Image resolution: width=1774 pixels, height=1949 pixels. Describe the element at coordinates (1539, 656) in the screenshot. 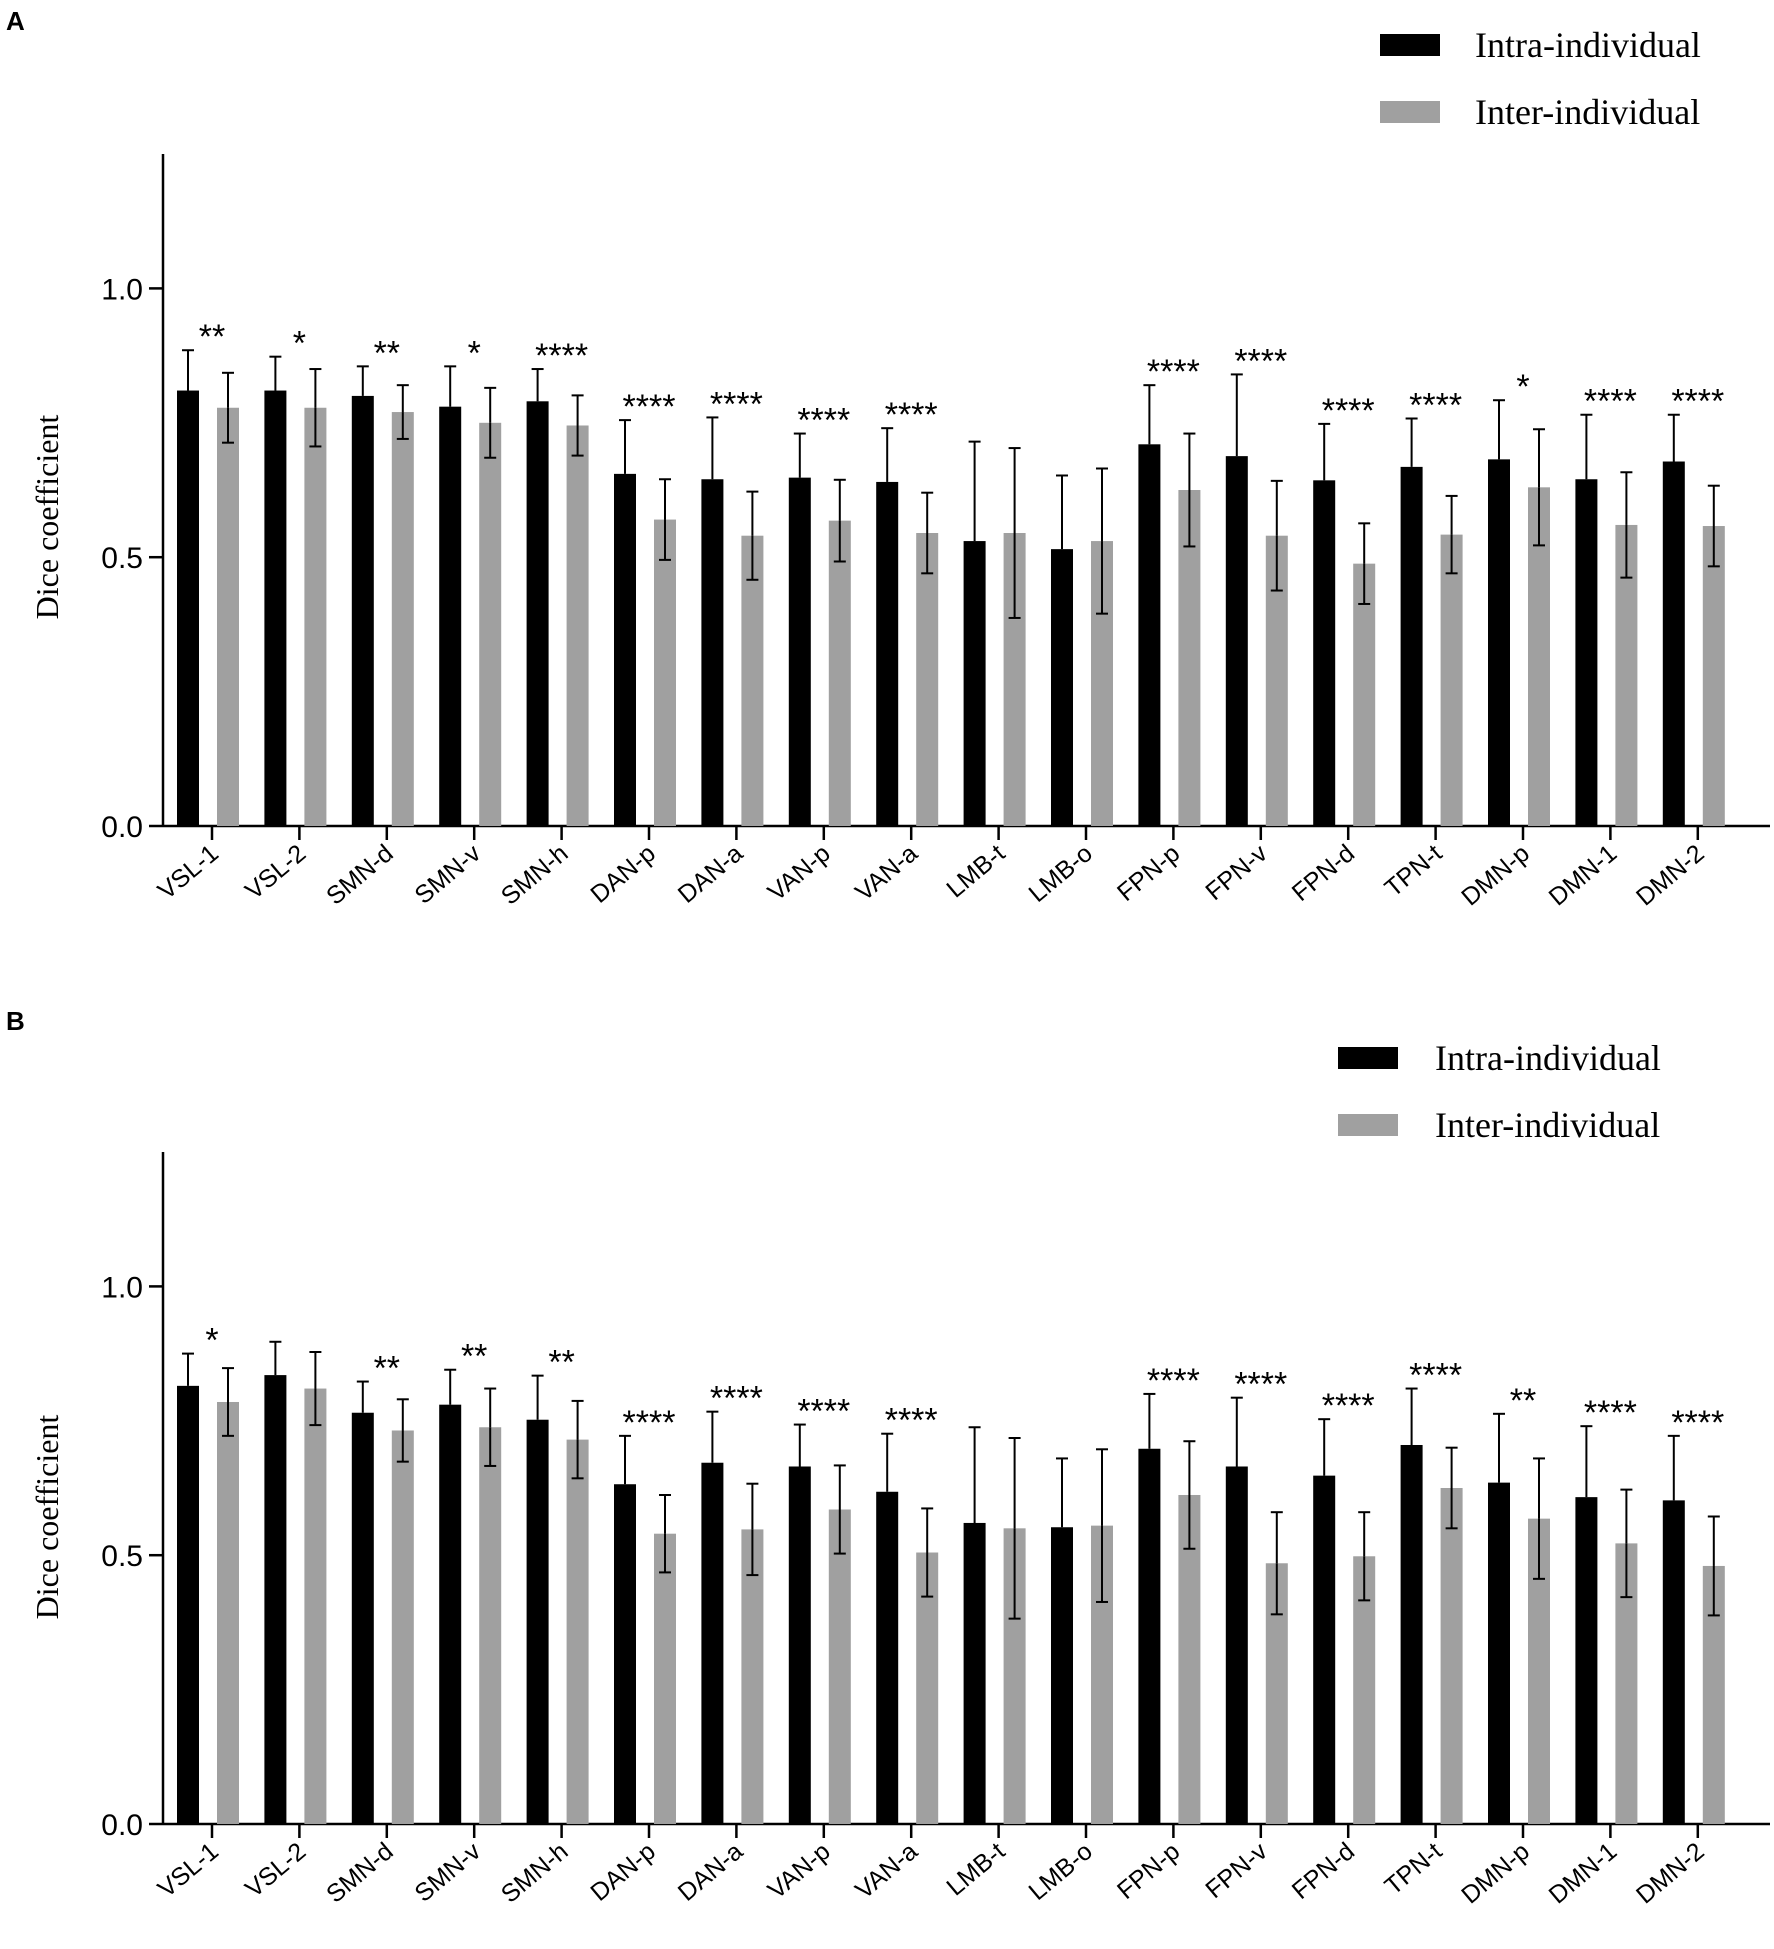

I see `bar-inter-dmn-p` at that location.